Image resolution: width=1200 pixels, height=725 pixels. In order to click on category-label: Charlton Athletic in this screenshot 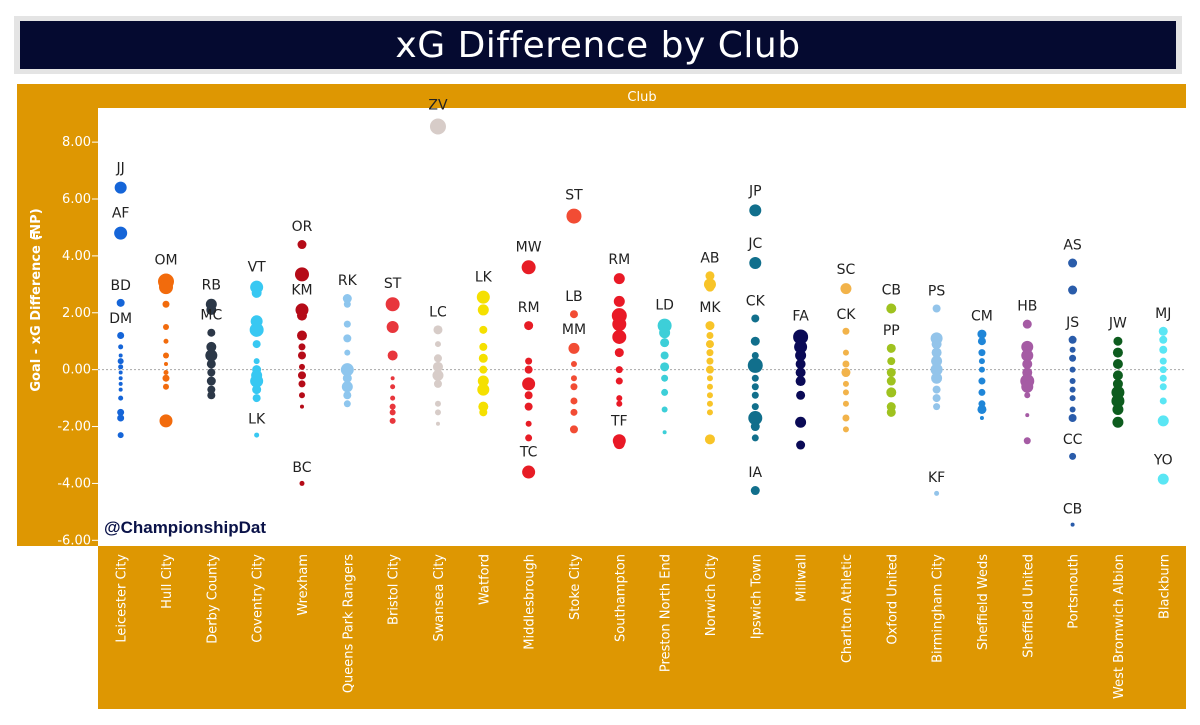, I will do `click(847, 608)`.